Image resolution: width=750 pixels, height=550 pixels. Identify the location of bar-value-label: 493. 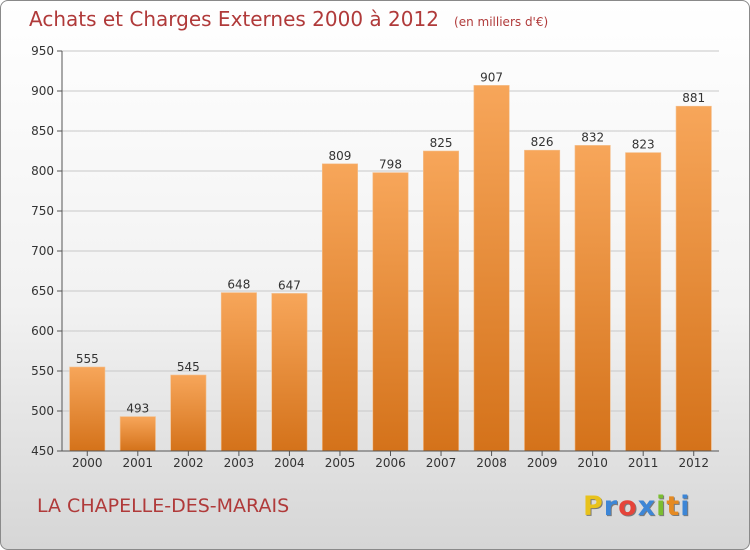
(137, 409).